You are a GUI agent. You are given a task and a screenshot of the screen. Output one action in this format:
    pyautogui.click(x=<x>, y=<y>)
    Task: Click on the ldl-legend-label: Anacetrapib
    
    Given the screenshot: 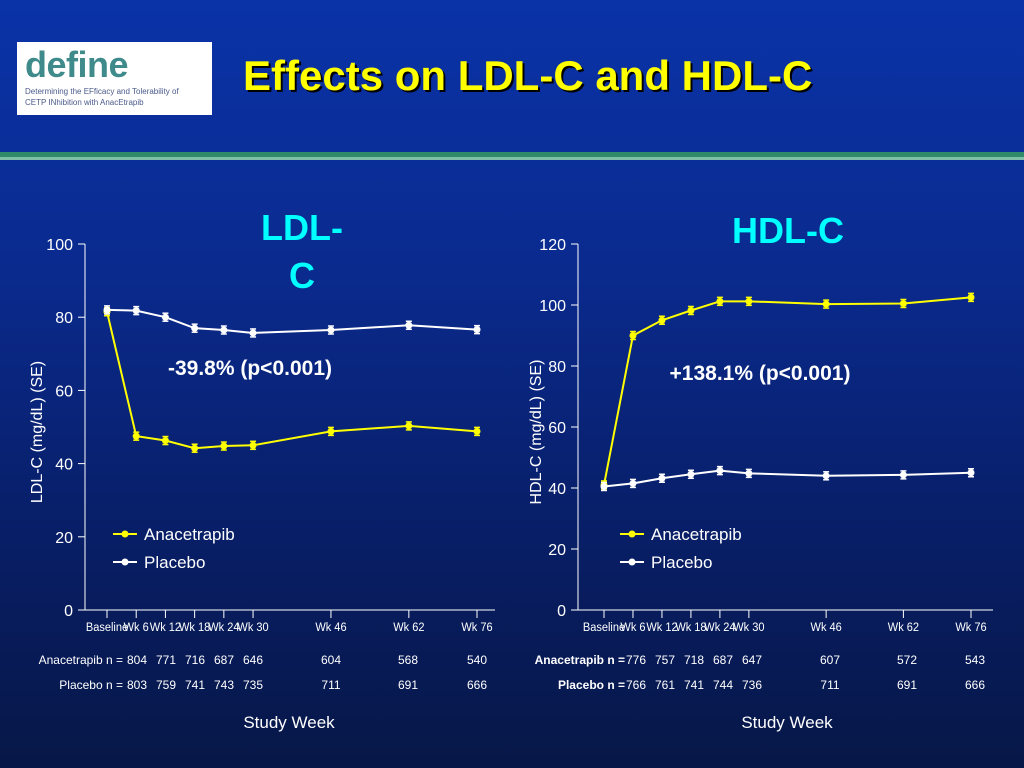 What is the action you would take?
    pyautogui.click(x=189, y=534)
    